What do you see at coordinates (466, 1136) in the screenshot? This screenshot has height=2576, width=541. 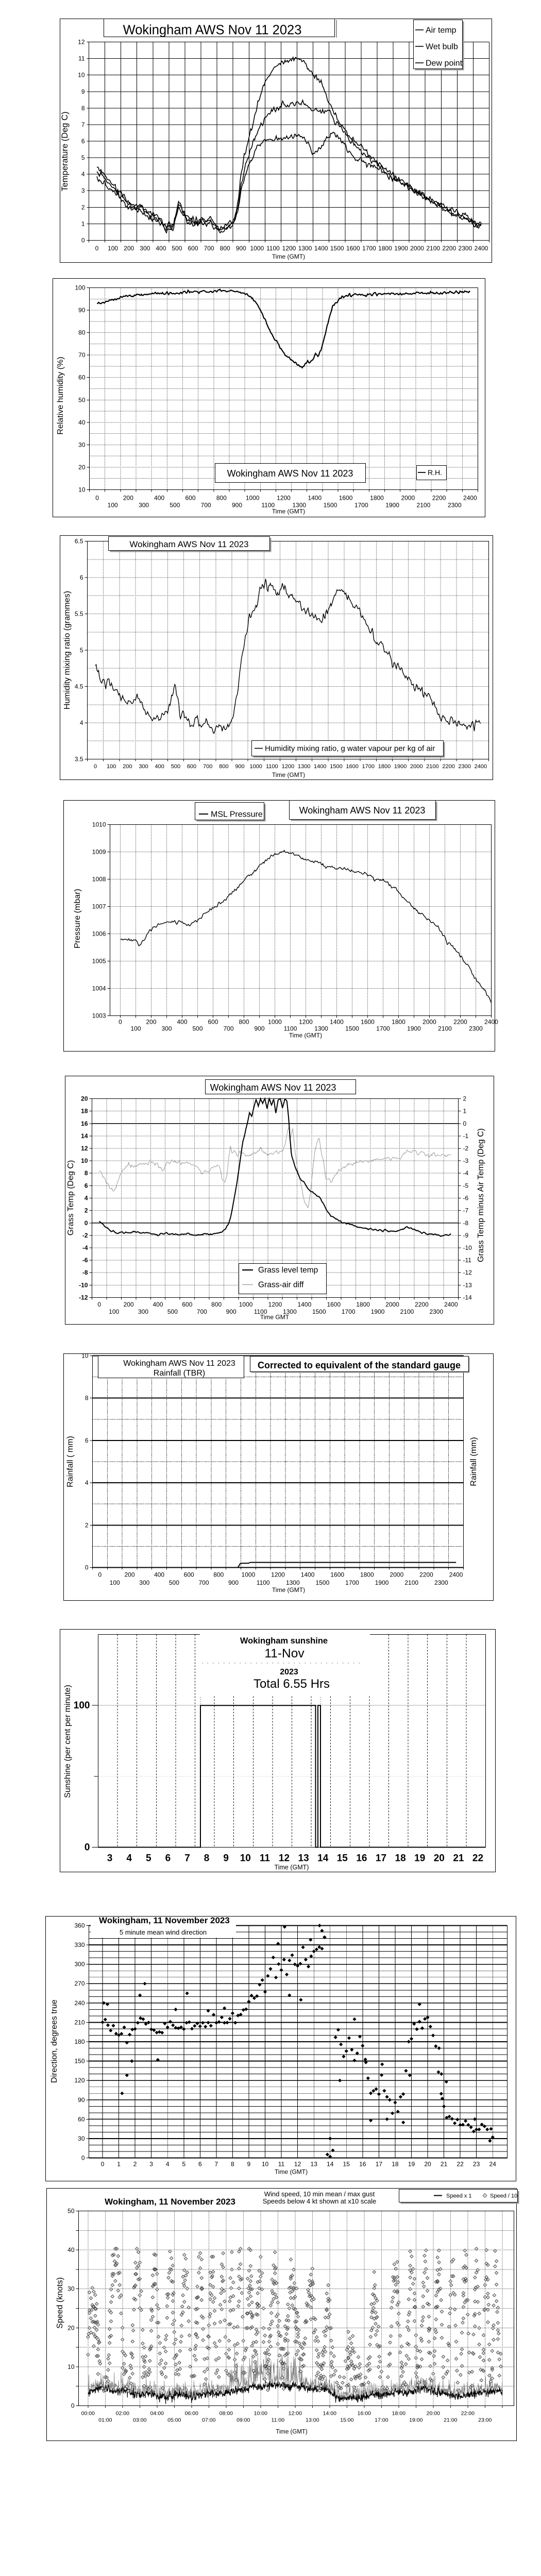 I see `svg-text: -1` at bounding box center [466, 1136].